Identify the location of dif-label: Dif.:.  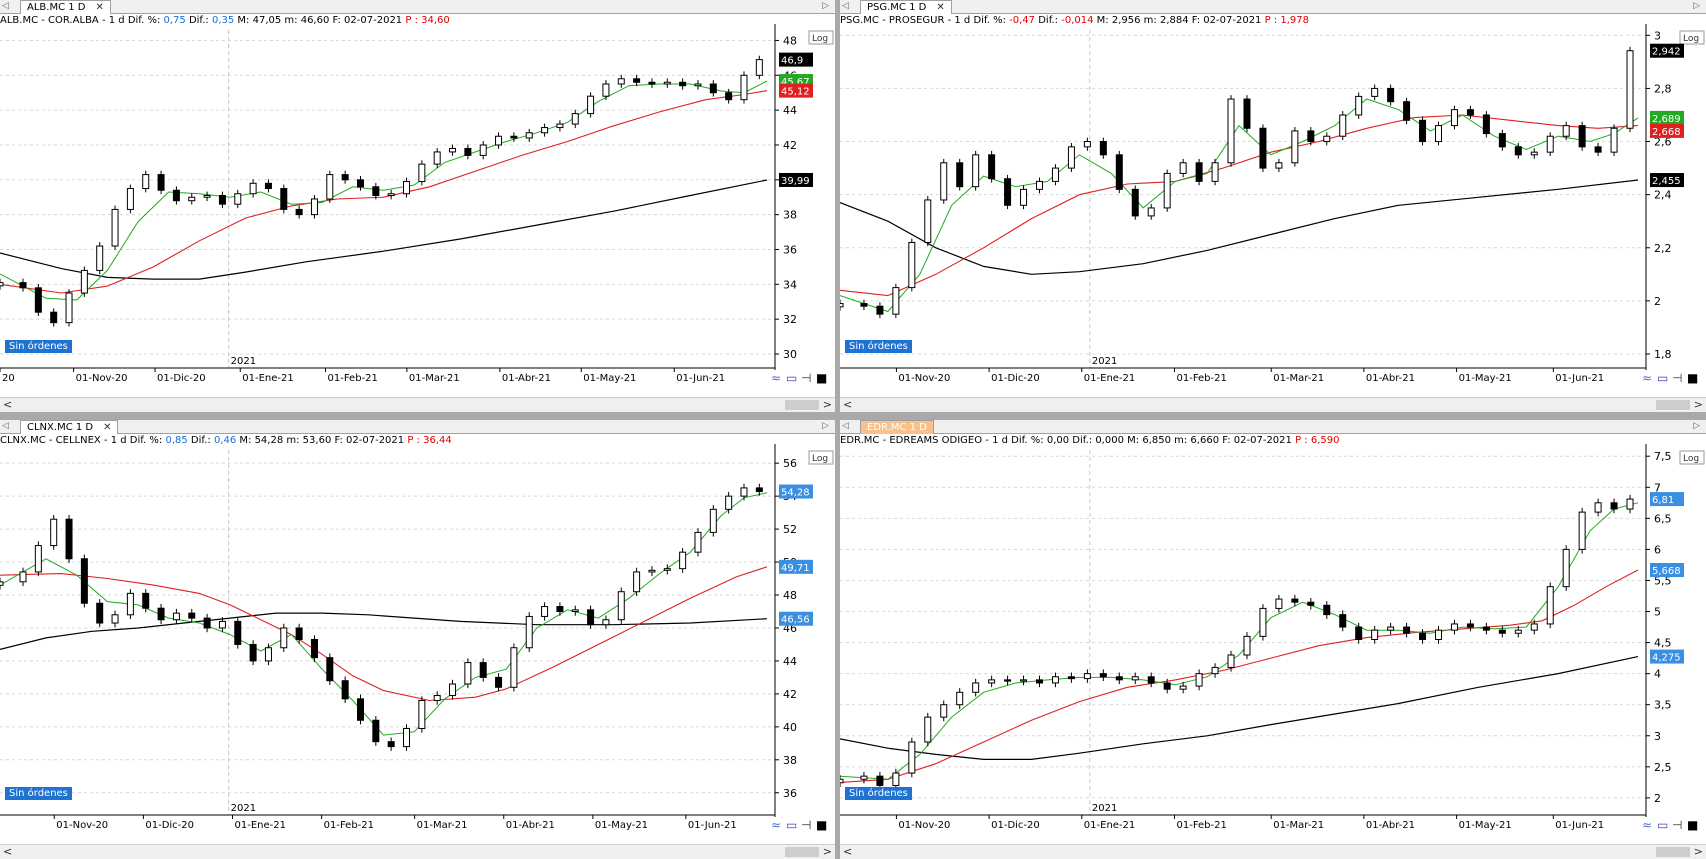
(200, 440).